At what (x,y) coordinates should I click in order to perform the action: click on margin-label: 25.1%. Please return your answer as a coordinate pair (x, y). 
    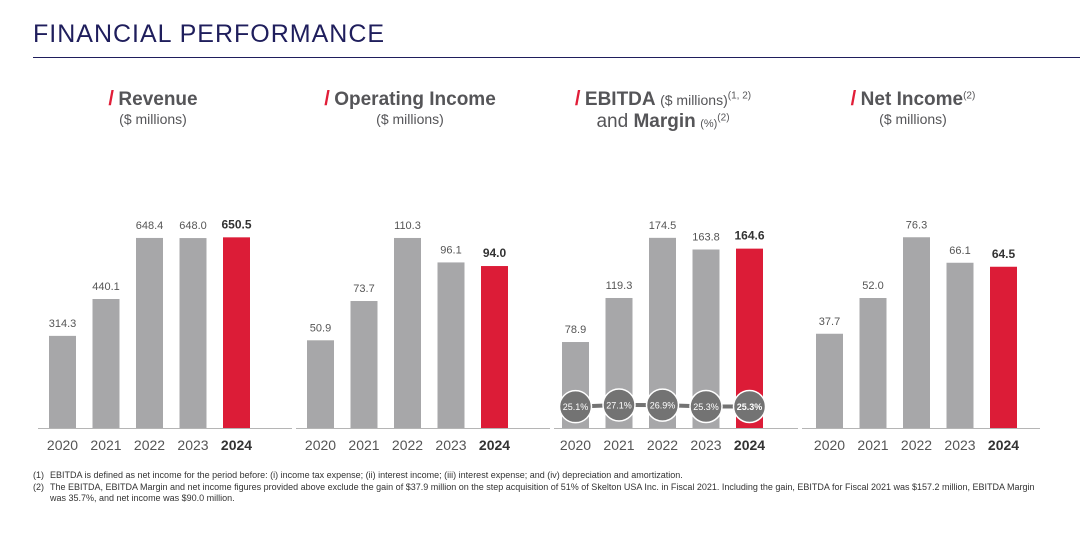
    Looking at the image, I should click on (576, 407).